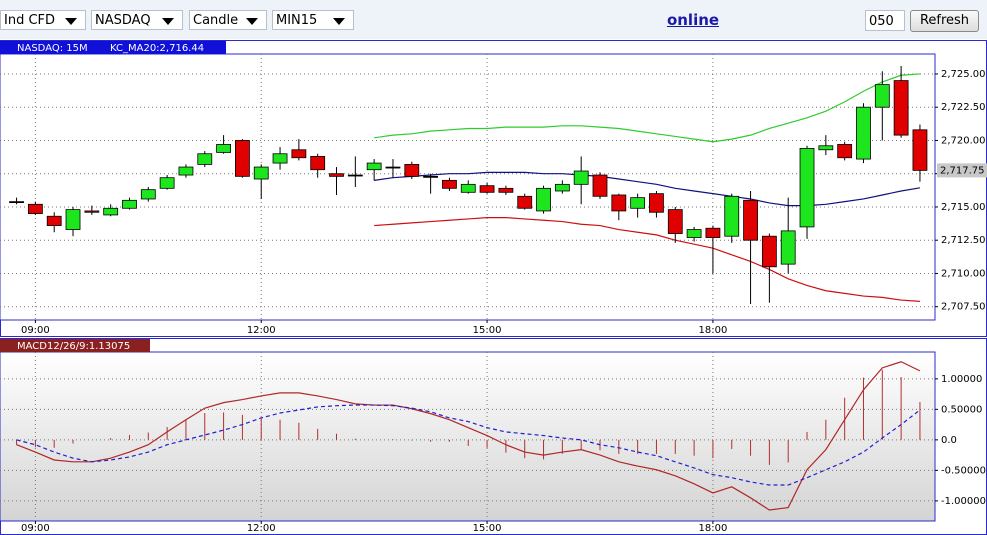  Describe the element at coordinates (963, 307) in the screenshot. I see `y-tick-label: 2,707.50` at that location.